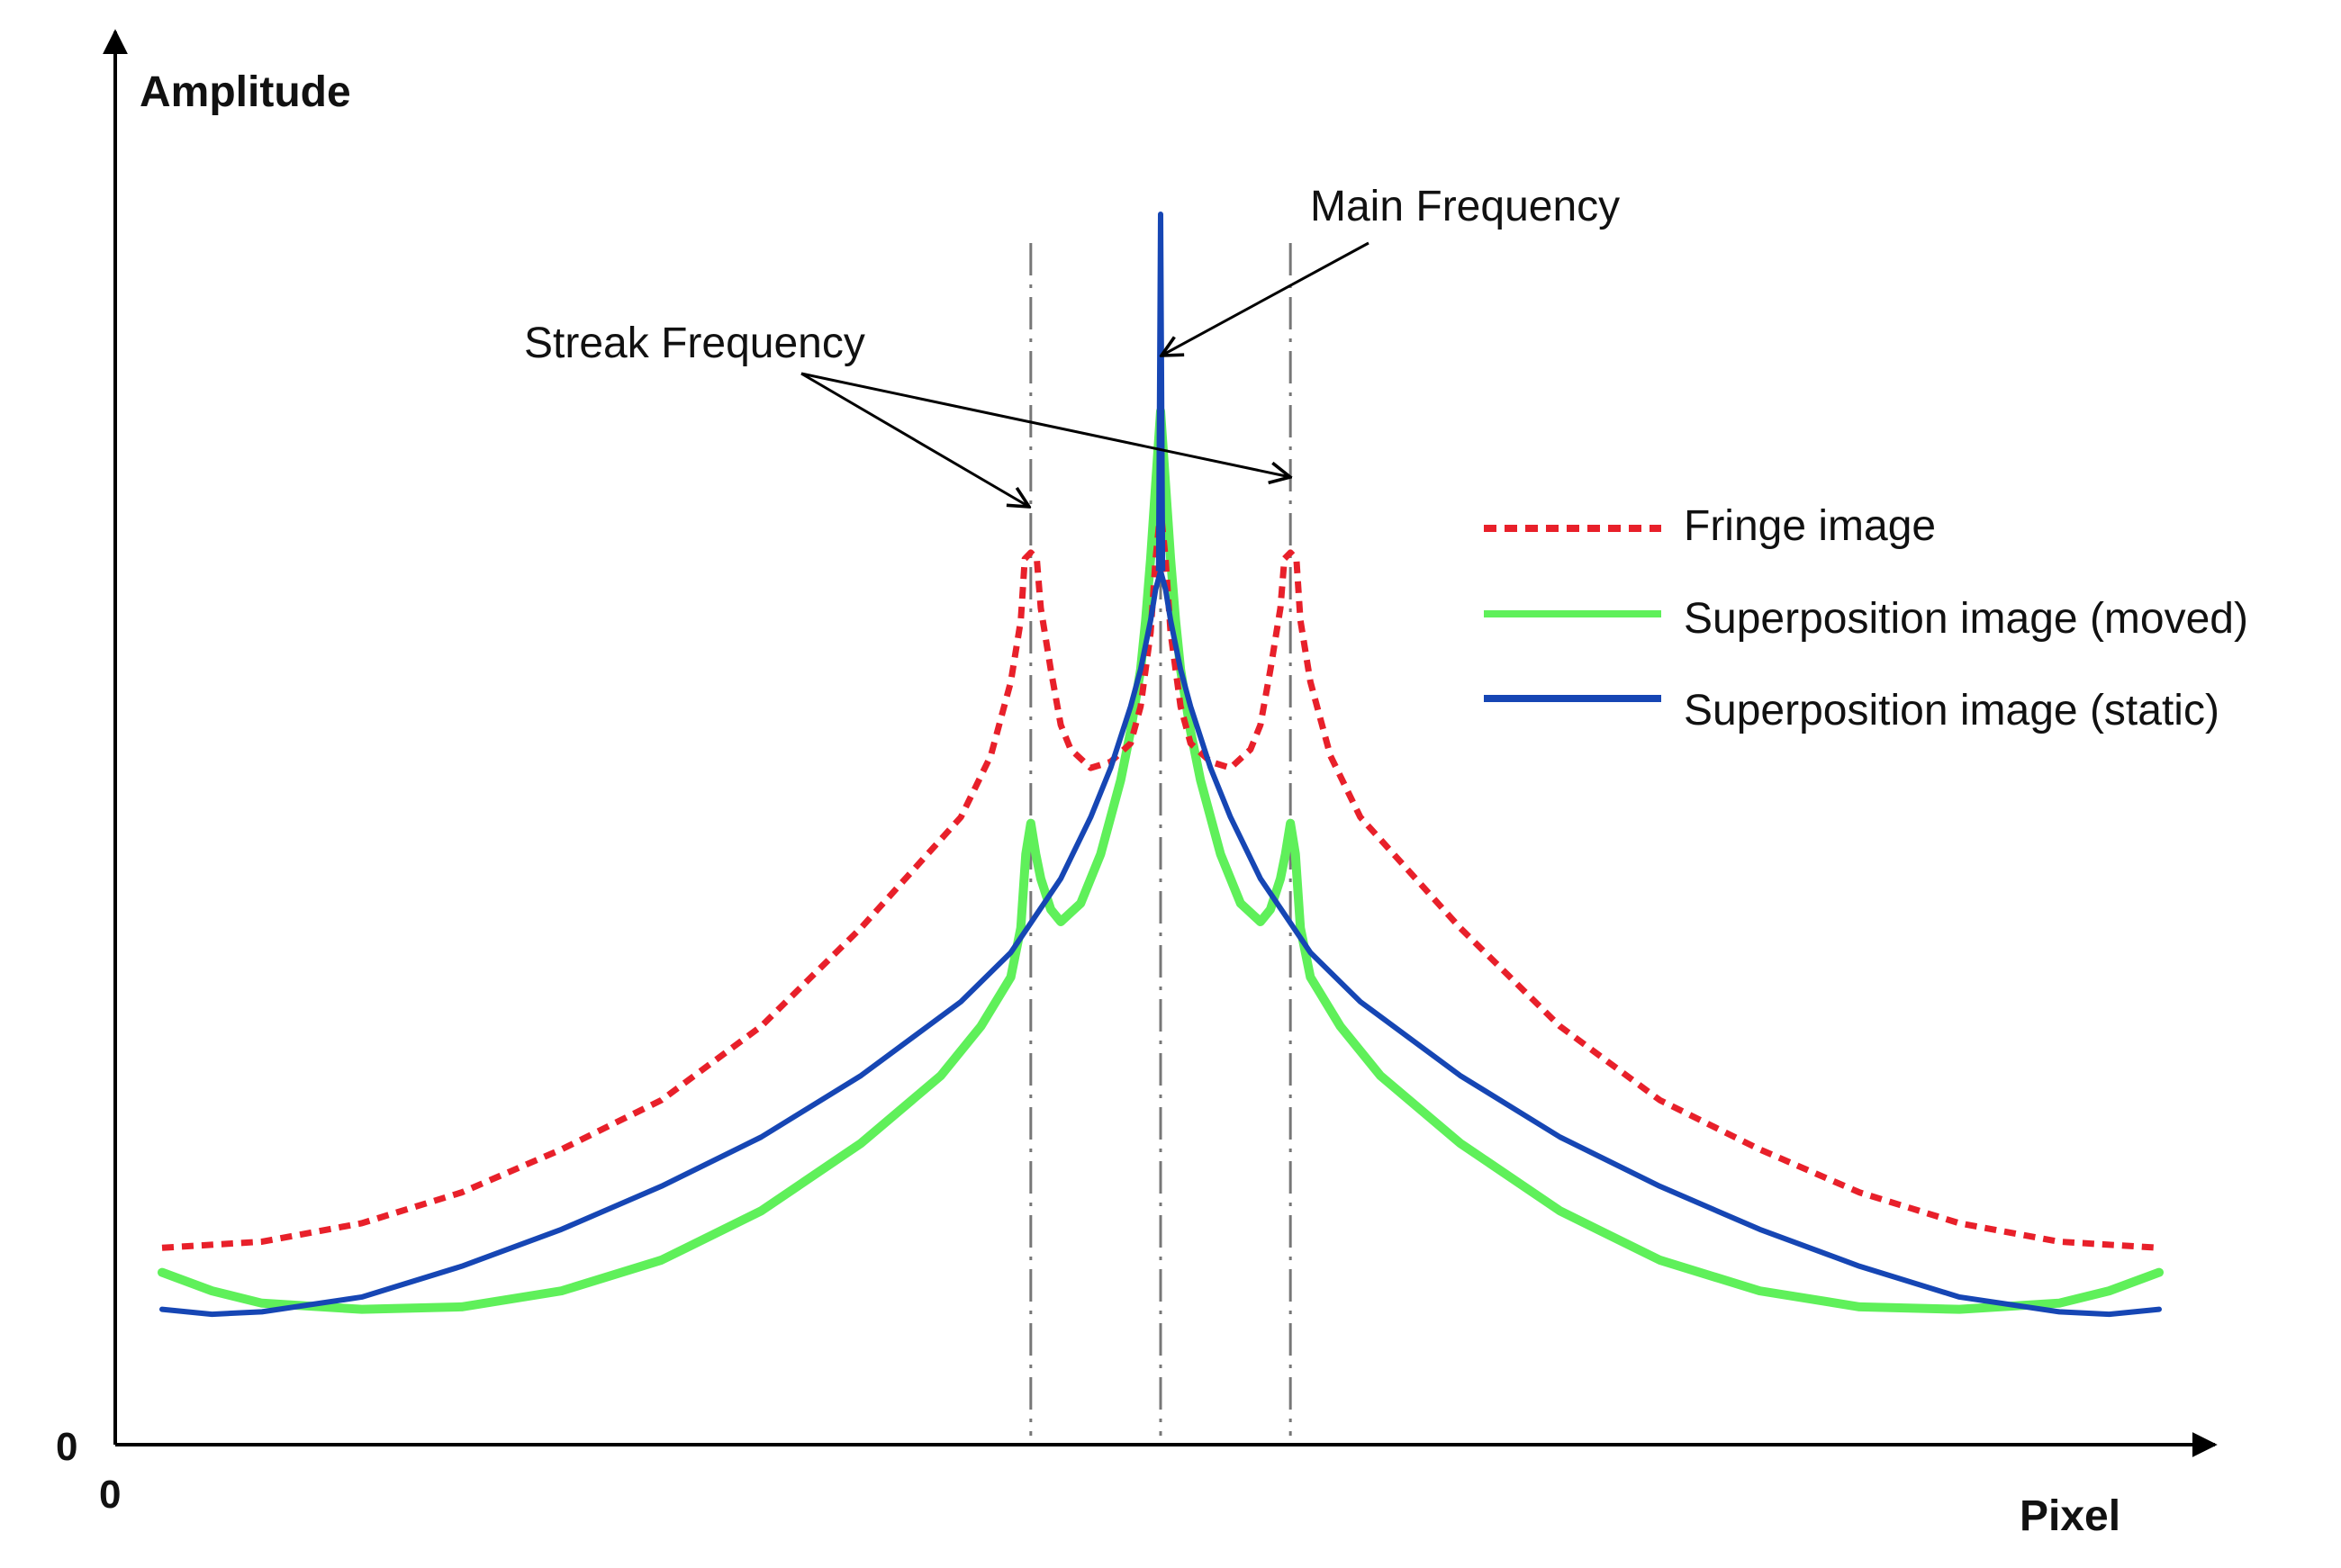  Describe the element at coordinates (1966, 619) in the screenshot. I see `legend-label-moved: Superposition image (moved)` at that location.